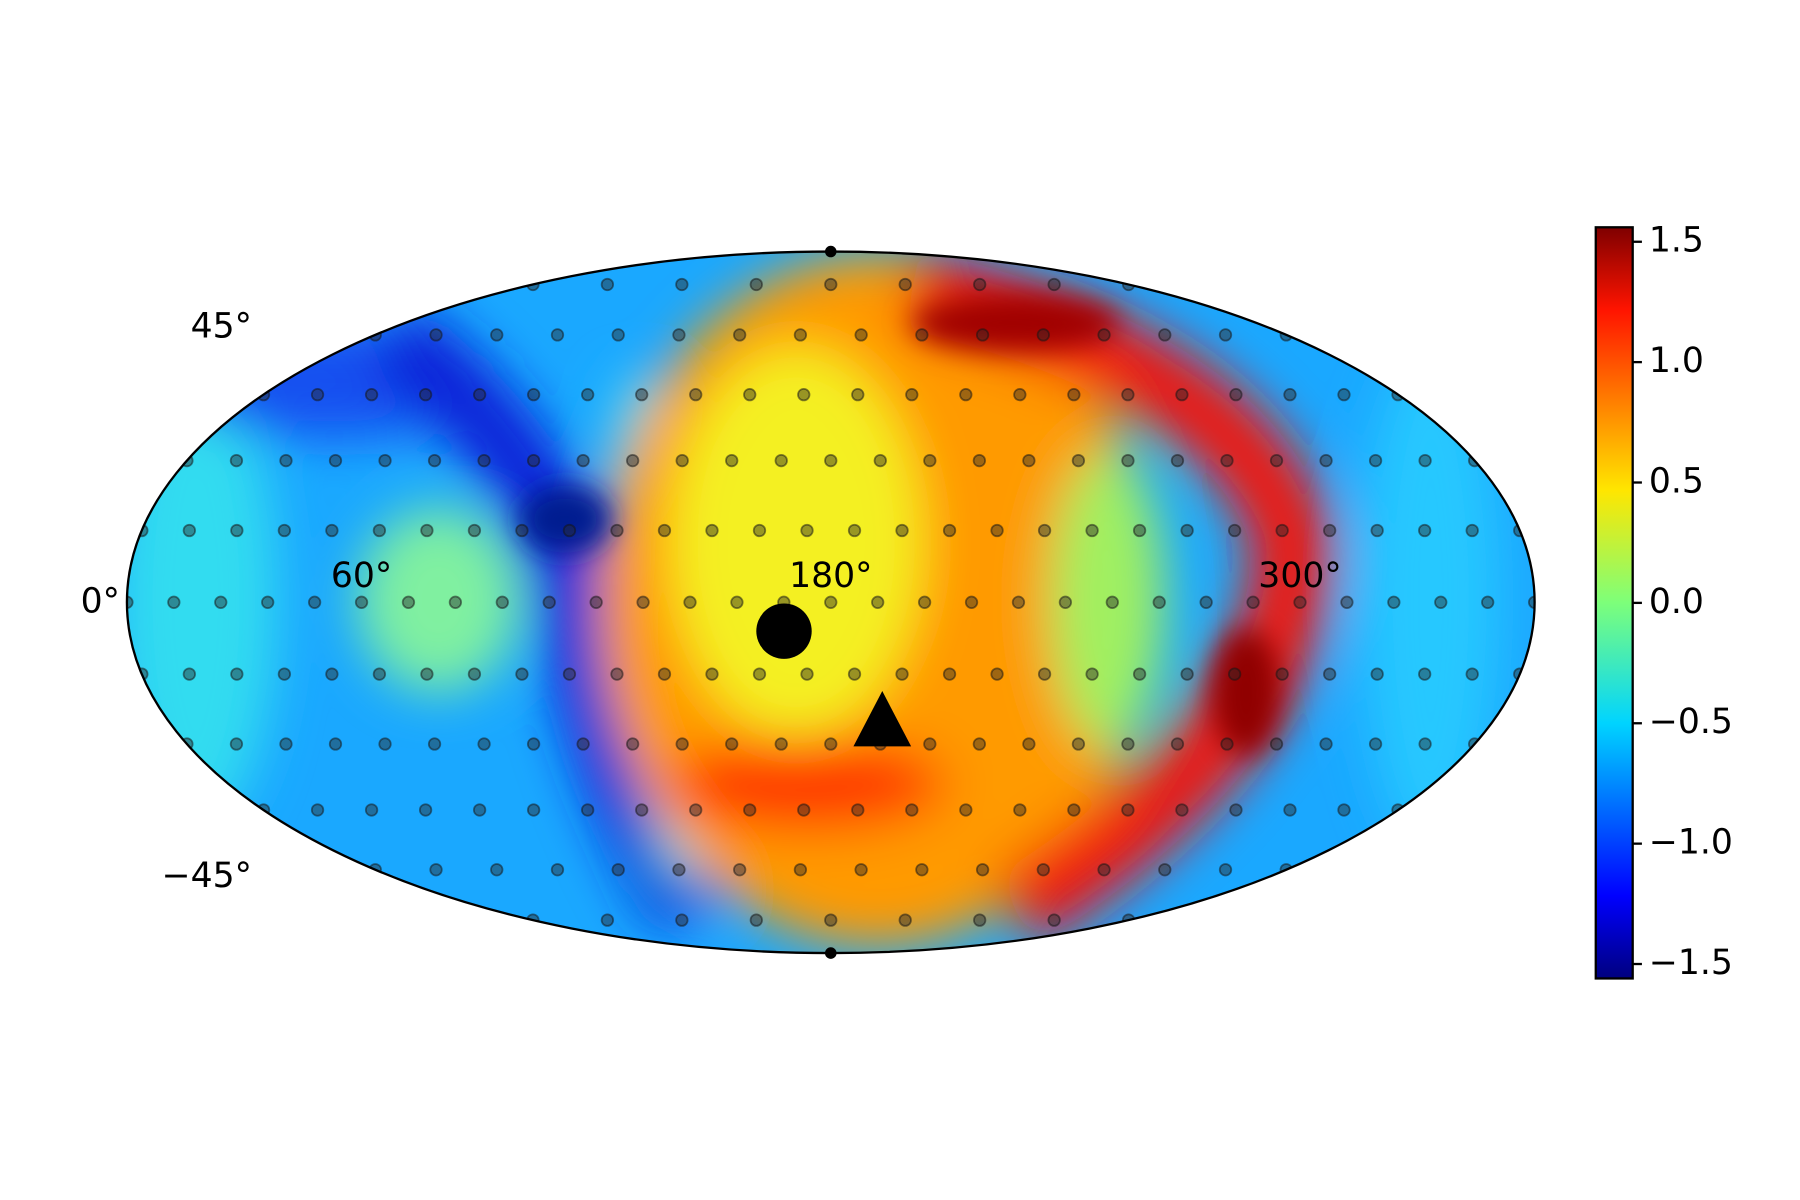 The width and height of the screenshot is (1800, 1200). What do you see at coordinates (1676, 602) in the screenshot?
I see `colorbar-tick-label: 0.0` at bounding box center [1676, 602].